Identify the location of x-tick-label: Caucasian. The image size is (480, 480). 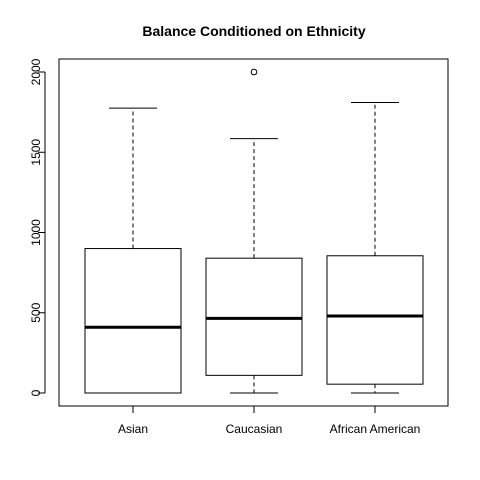
(254, 429).